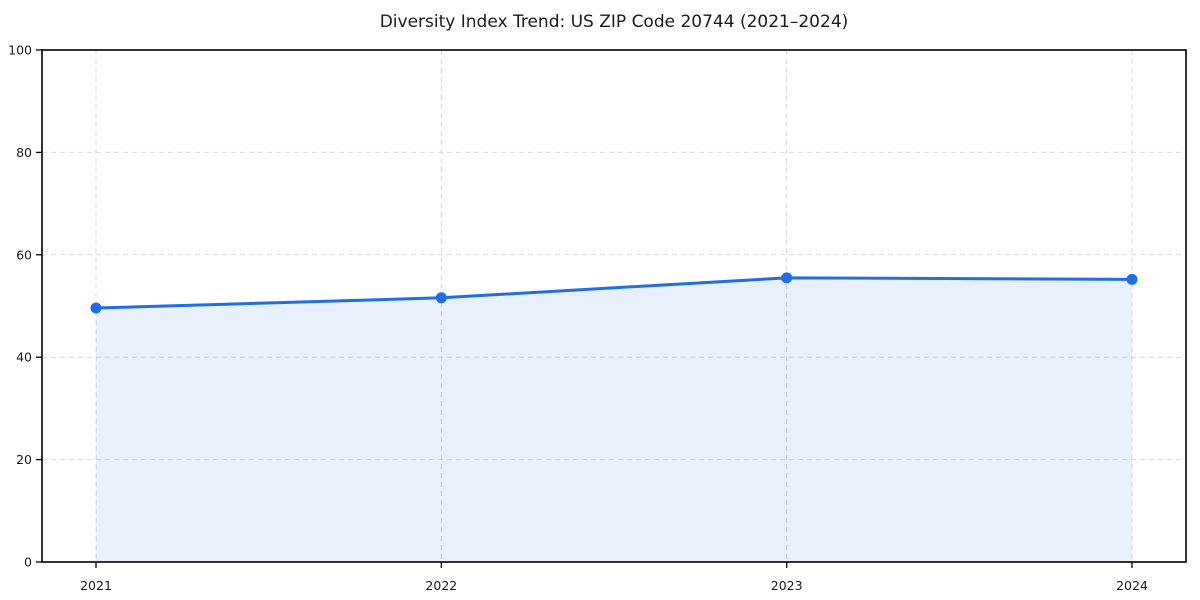 Image resolution: width=1200 pixels, height=600 pixels. What do you see at coordinates (28, 562) in the screenshot?
I see `y-tick-label: 0` at bounding box center [28, 562].